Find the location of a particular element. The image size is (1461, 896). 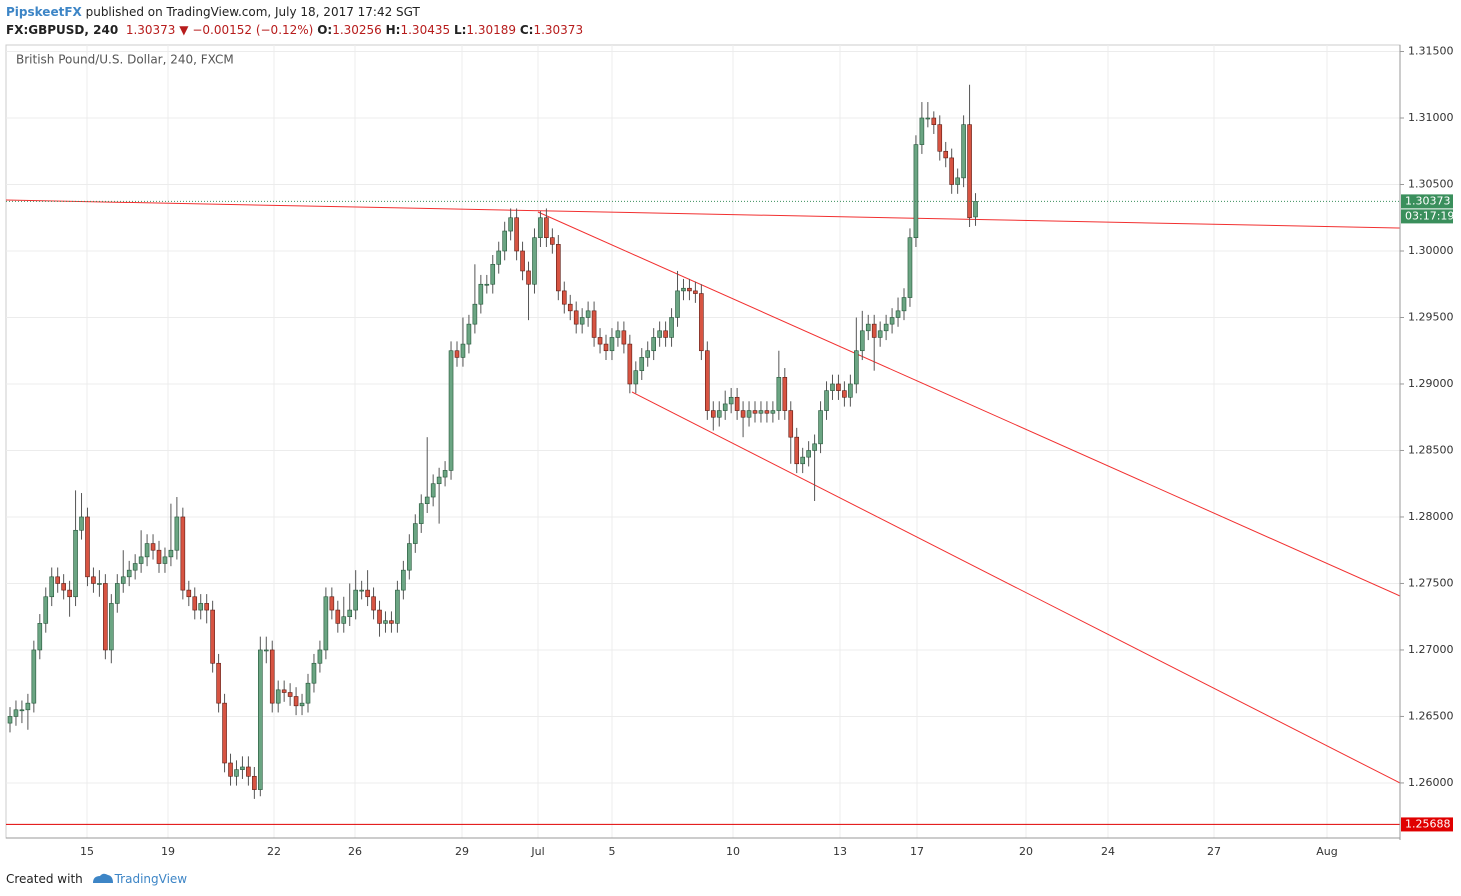

h-value: 1.30435 is located at coordinates (425, 30).